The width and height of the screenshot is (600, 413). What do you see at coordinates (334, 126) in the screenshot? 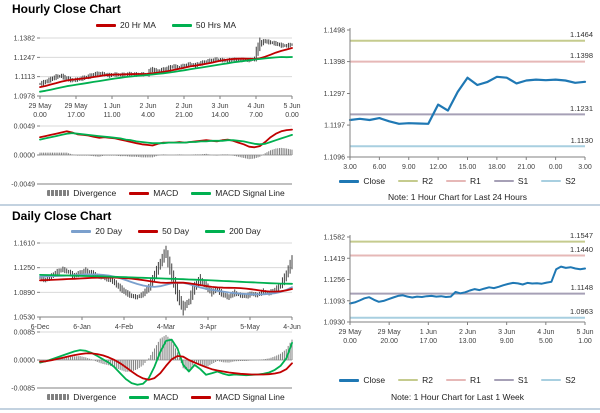
I see `svg-text: 1.1197` at bounding box center [334, 126].